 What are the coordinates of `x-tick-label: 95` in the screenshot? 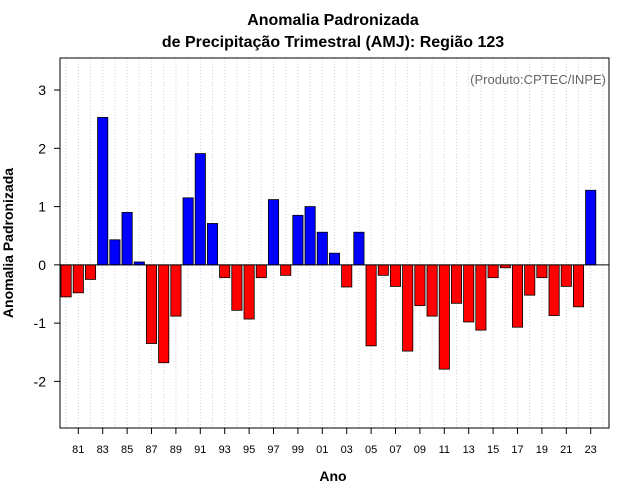 It's located at (249, 450).